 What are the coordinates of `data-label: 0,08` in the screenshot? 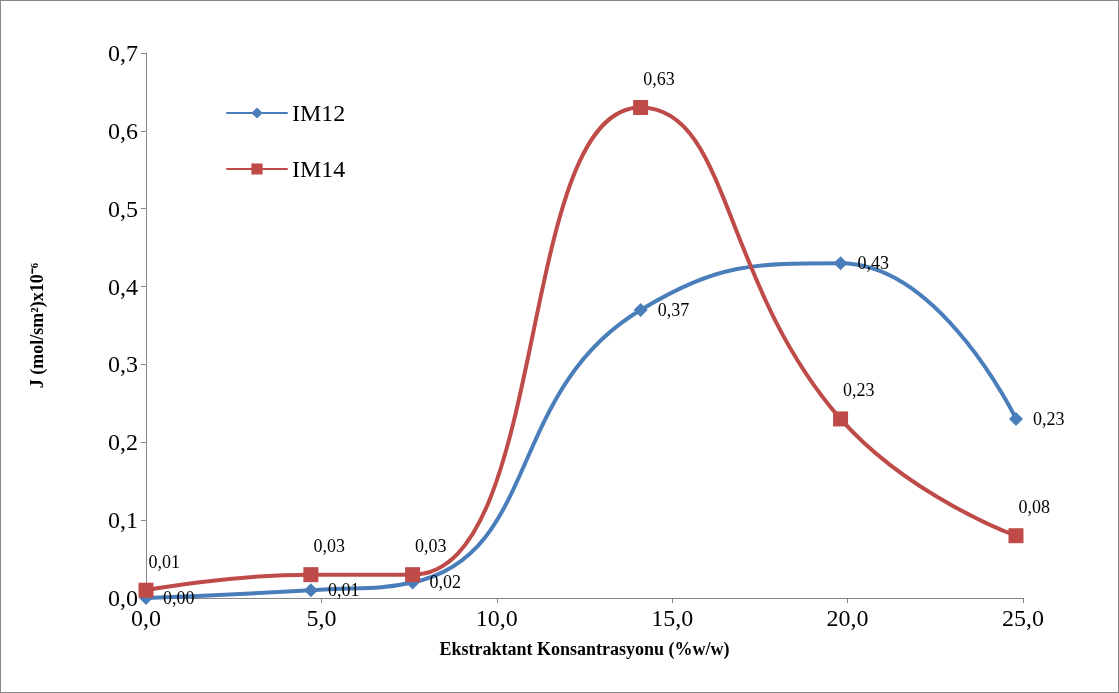 It's located at (1034, 507).